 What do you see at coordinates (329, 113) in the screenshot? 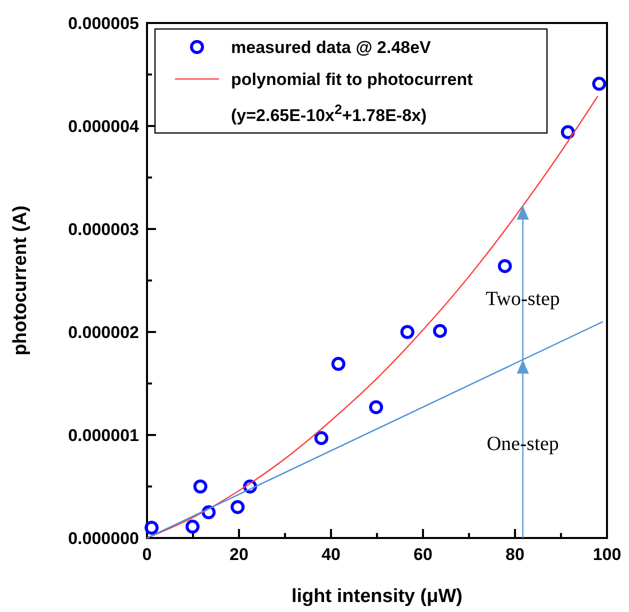
I see `annotation: (y=2.65E-10x$^{2}$+1.78E-8x)` at bounding box center [329, 113].